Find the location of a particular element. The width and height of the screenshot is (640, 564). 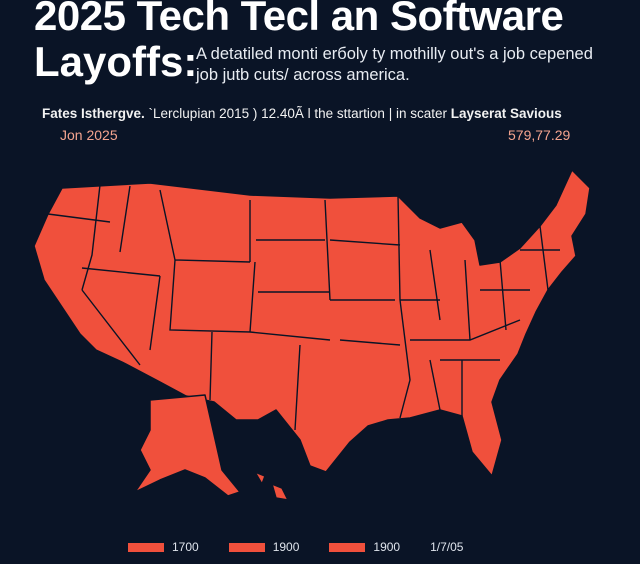

legend-item: 1700 is located at coordinates (163, 547).